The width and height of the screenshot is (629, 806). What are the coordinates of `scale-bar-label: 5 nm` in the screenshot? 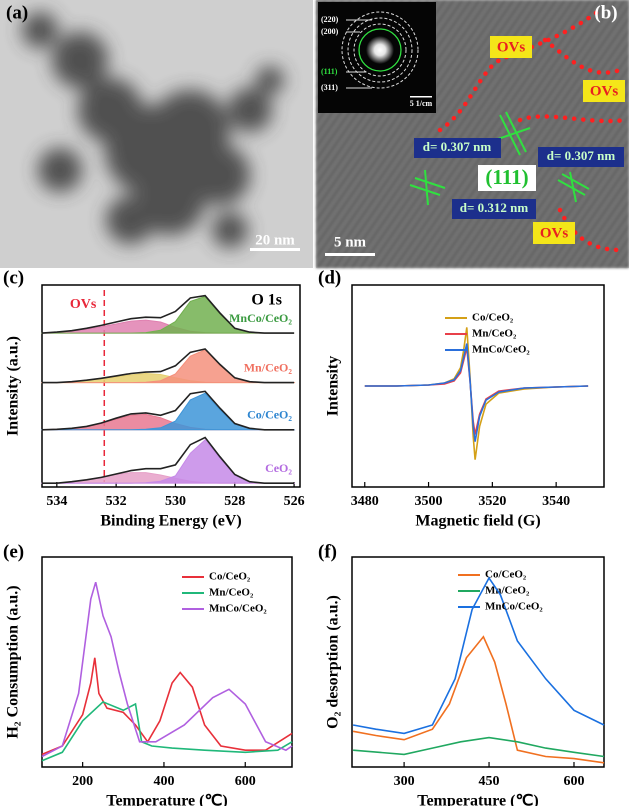 It's located at (350, 242).